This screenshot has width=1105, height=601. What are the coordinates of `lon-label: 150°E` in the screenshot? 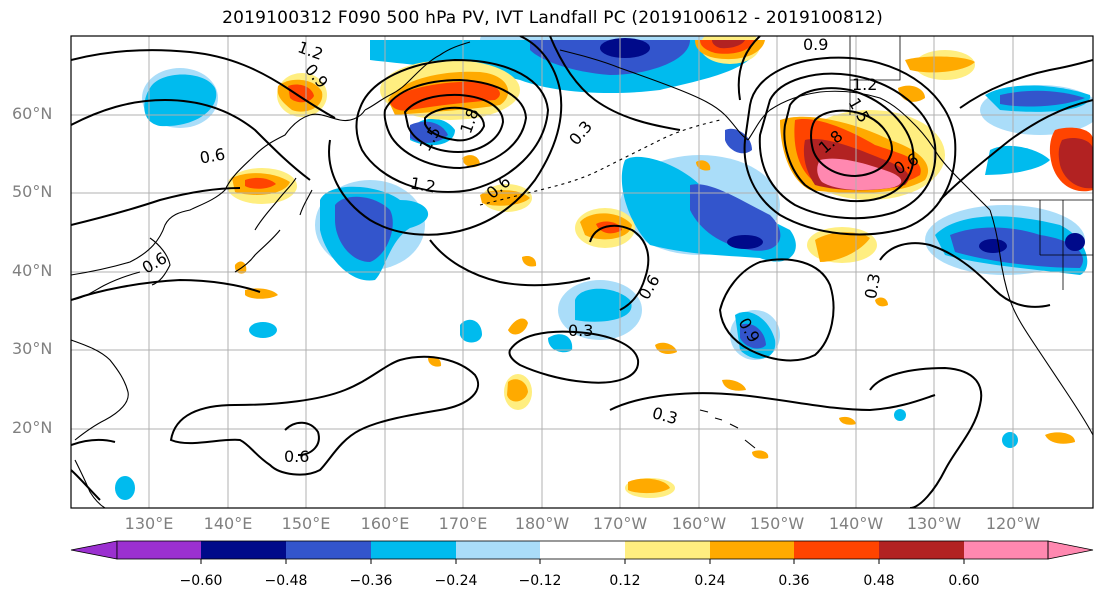 It's located at (306, 523).